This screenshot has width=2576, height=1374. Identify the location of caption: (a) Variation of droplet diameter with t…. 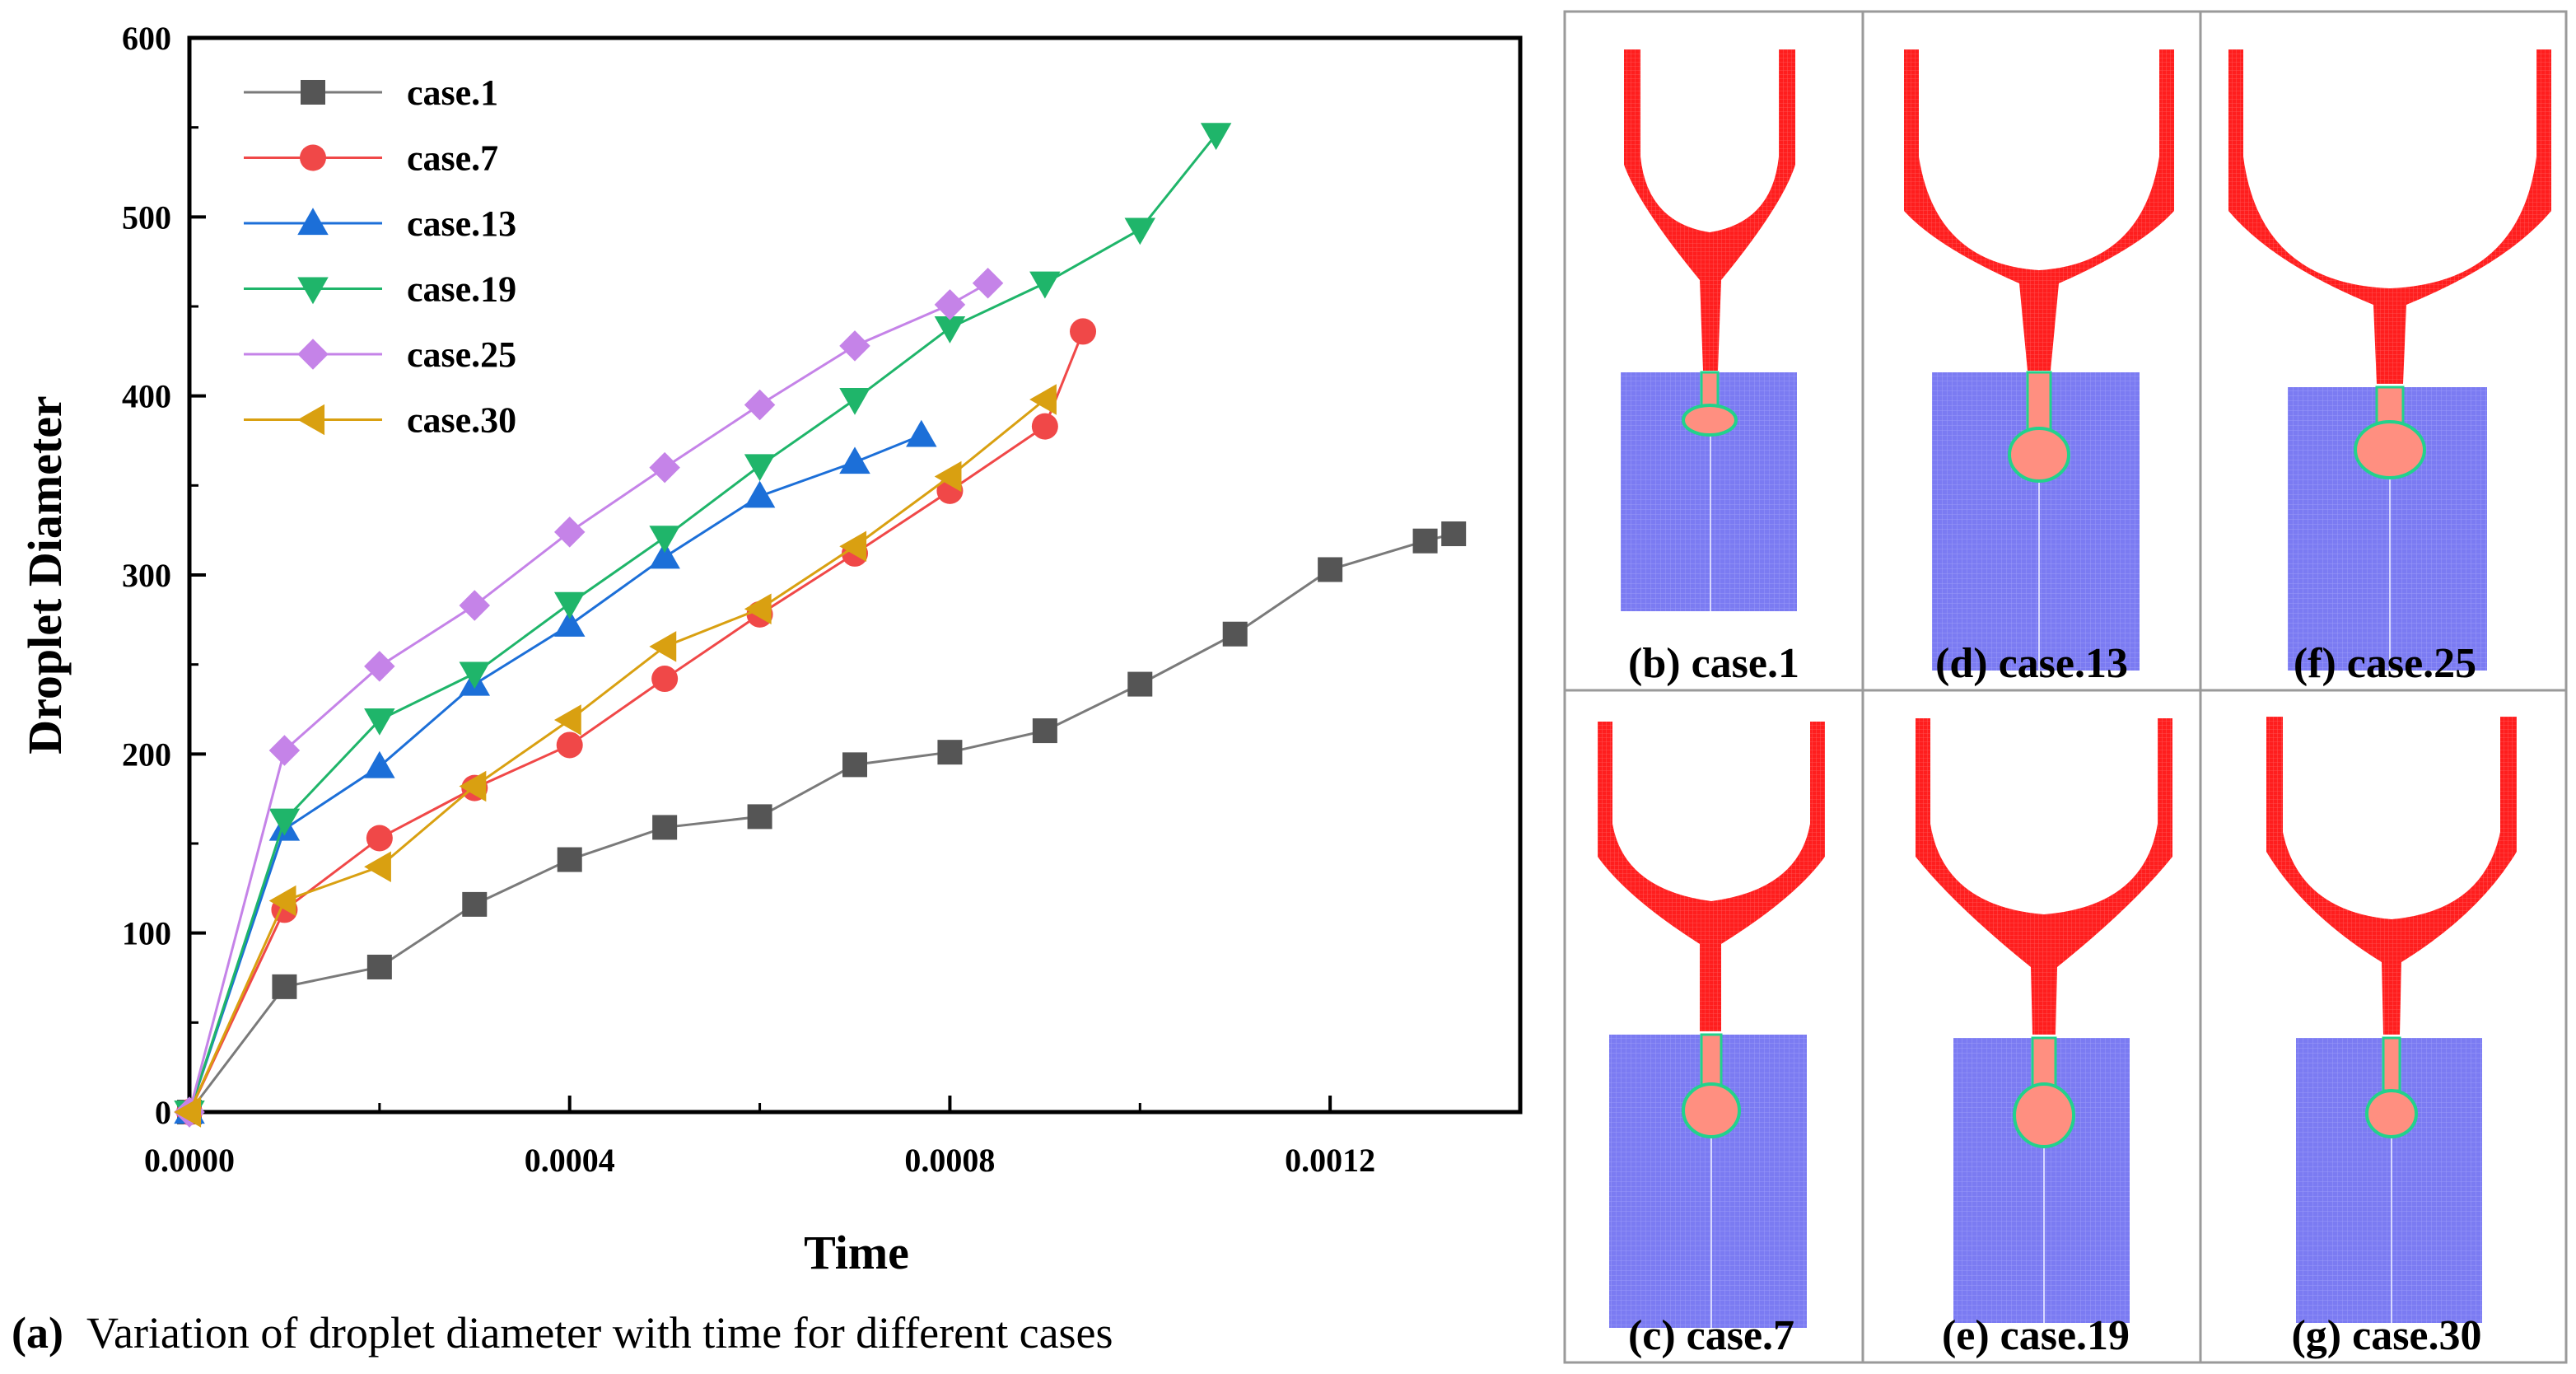
(562, 1333).